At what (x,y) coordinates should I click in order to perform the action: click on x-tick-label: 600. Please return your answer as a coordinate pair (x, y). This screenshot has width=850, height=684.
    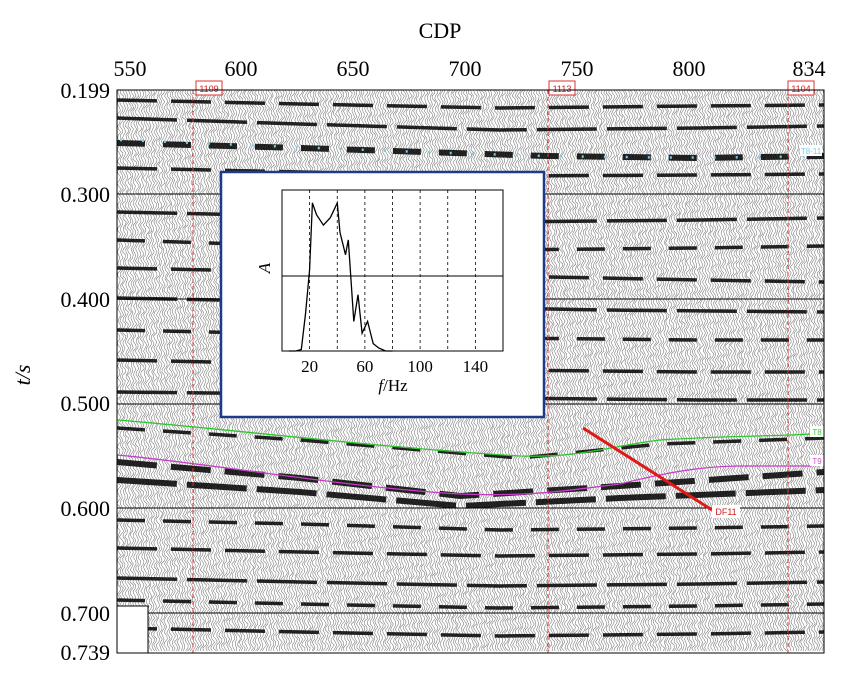
    Looking at the image, I should click on (241, 68).